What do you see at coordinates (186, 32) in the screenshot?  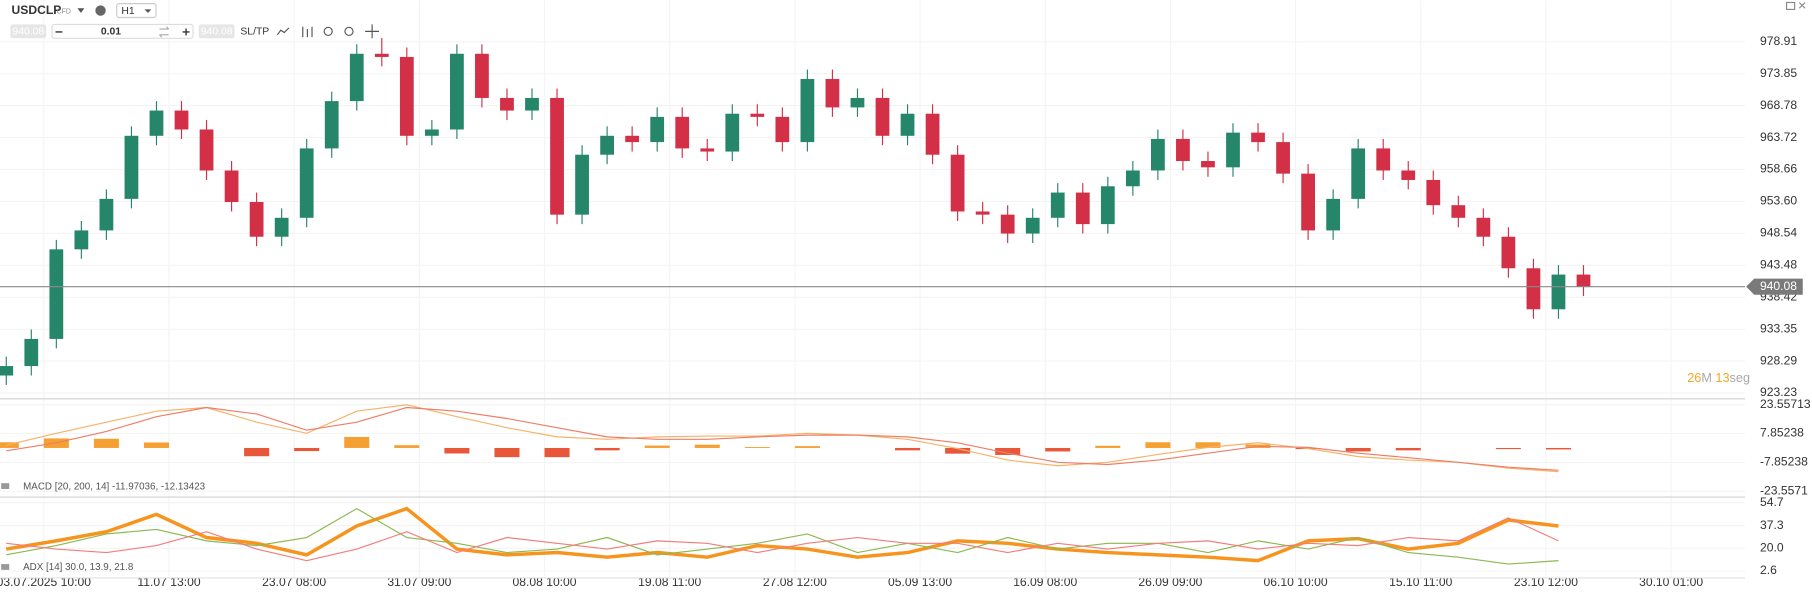 I see `plus-button` at bounding box center [186, 32].